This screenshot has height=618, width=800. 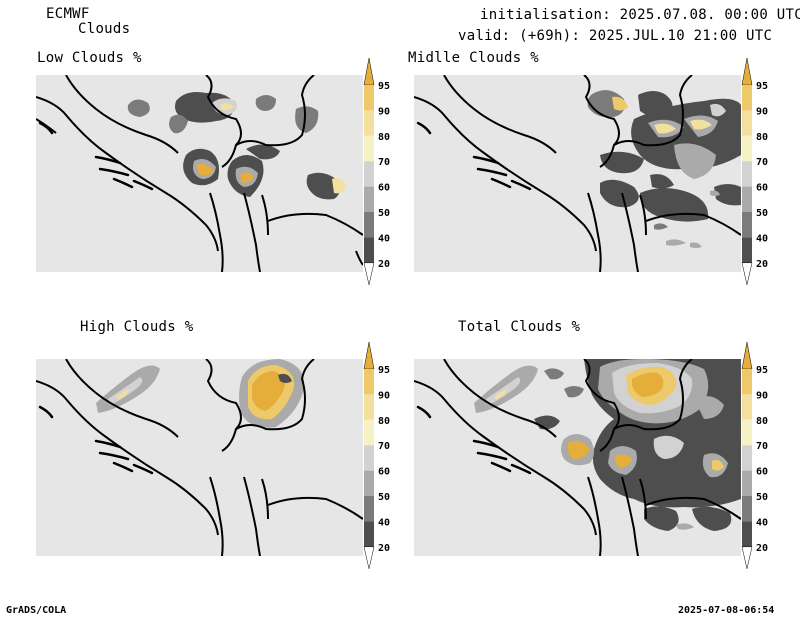 I want to click on panel-title-middle: Midlle Clouds %, so click(x=473, y=58).